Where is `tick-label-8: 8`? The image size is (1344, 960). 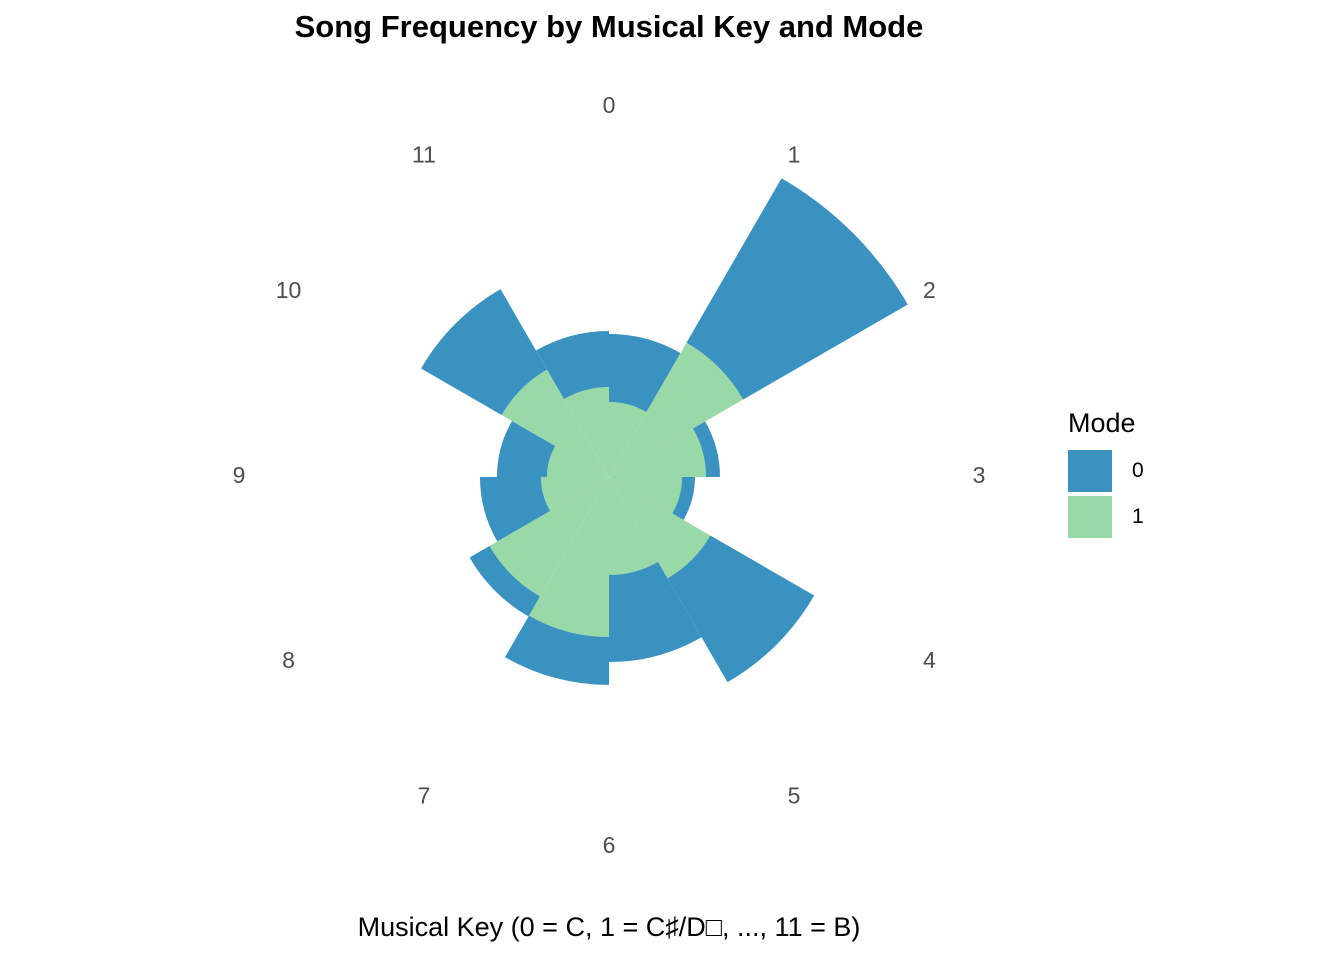 tick-label-8: 8 is located at coordinates (288, 660).